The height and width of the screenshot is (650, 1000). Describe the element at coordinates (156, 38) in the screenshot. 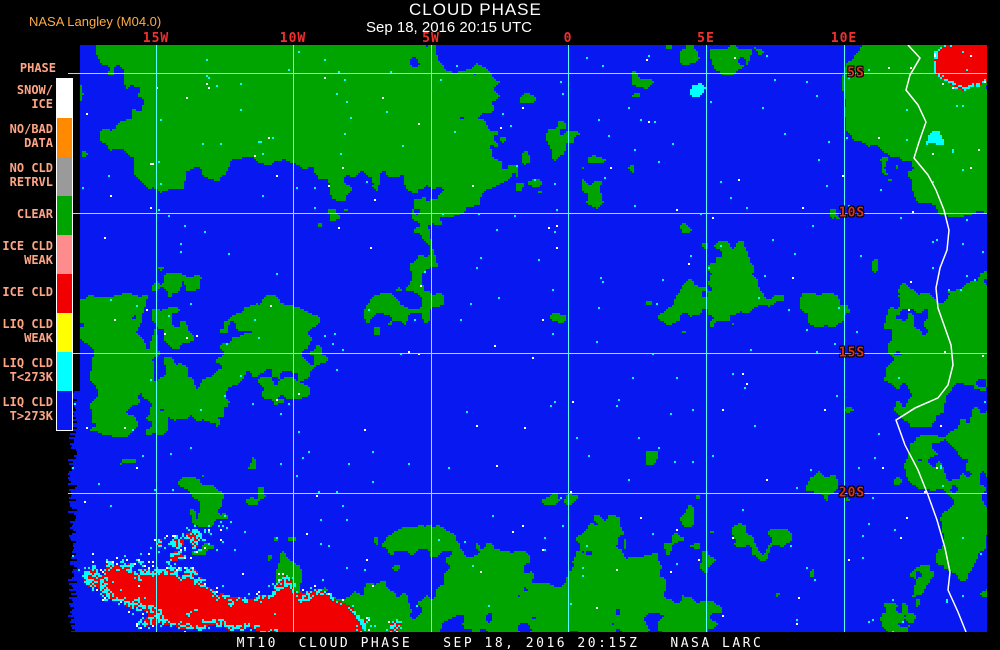

I see `lon-label-15w: 15W` at that location.